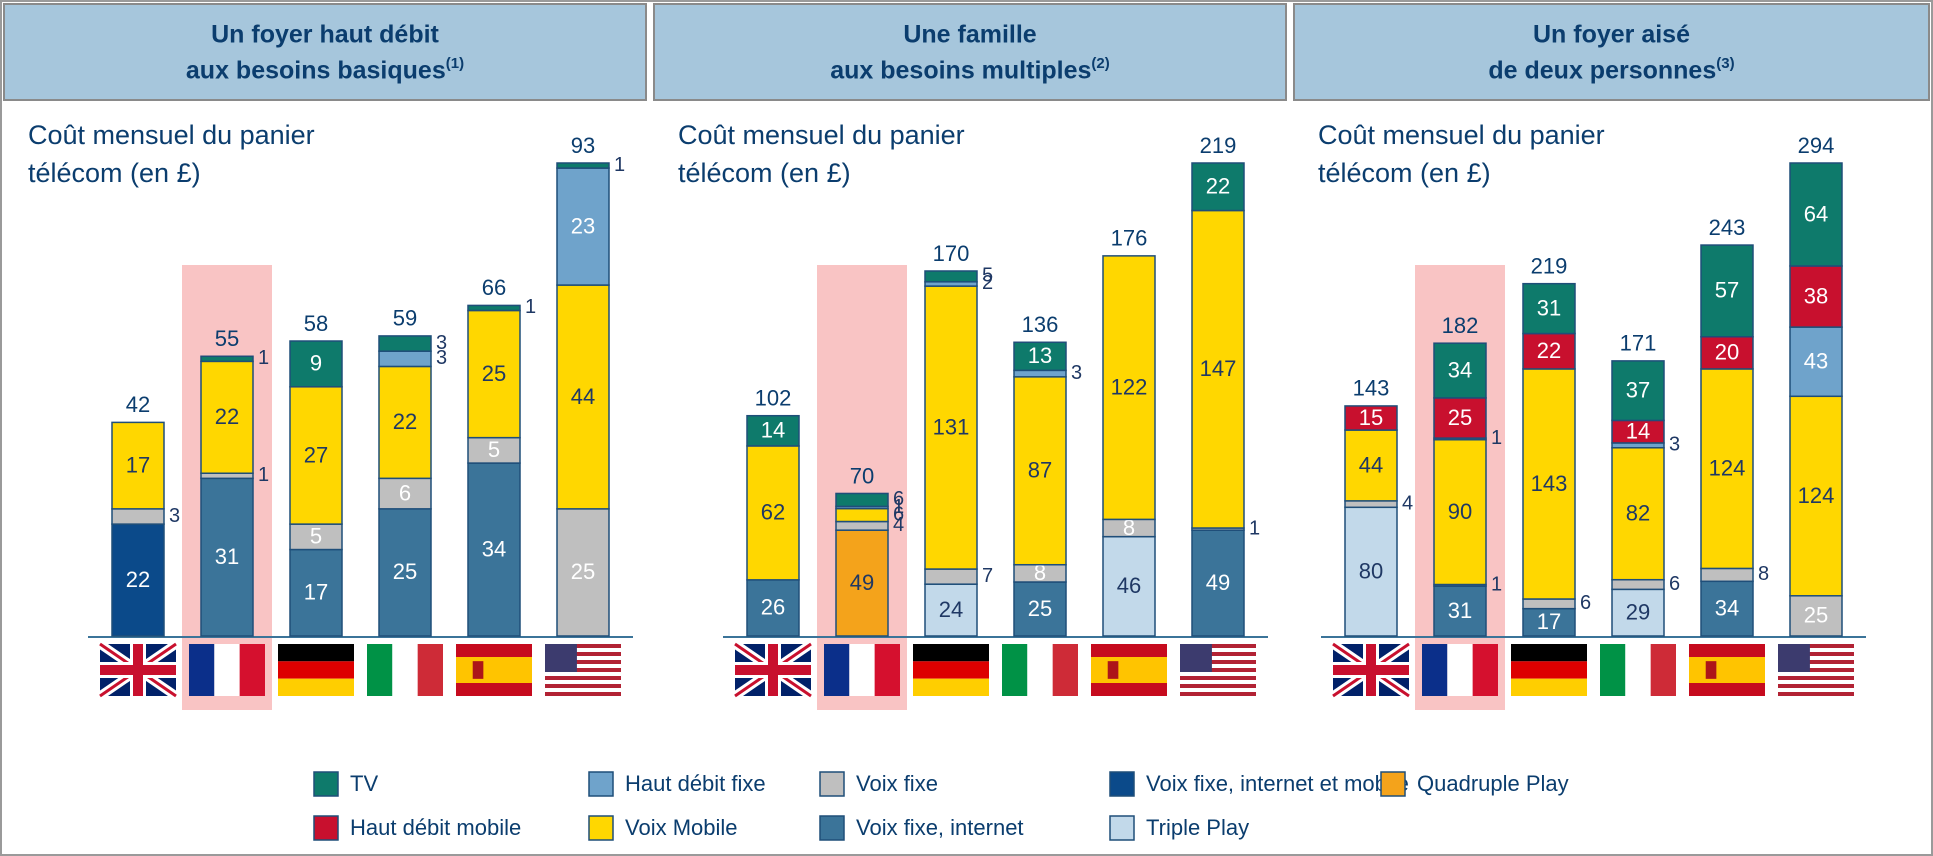 This screenshot has height=856, width=1933. What do you see at coordinates (940, 827) in the screenshot?
I see `legend-label: Voix fixe, internet` at bounding box center [940, 827].